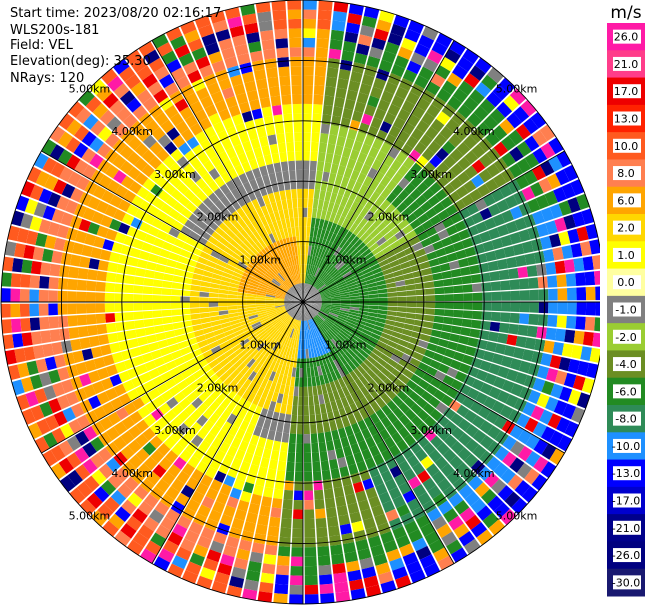 The width and height of the screenshot is (647, 607). I want to click on range-ring-label: 3.00km, so click(431, 174).